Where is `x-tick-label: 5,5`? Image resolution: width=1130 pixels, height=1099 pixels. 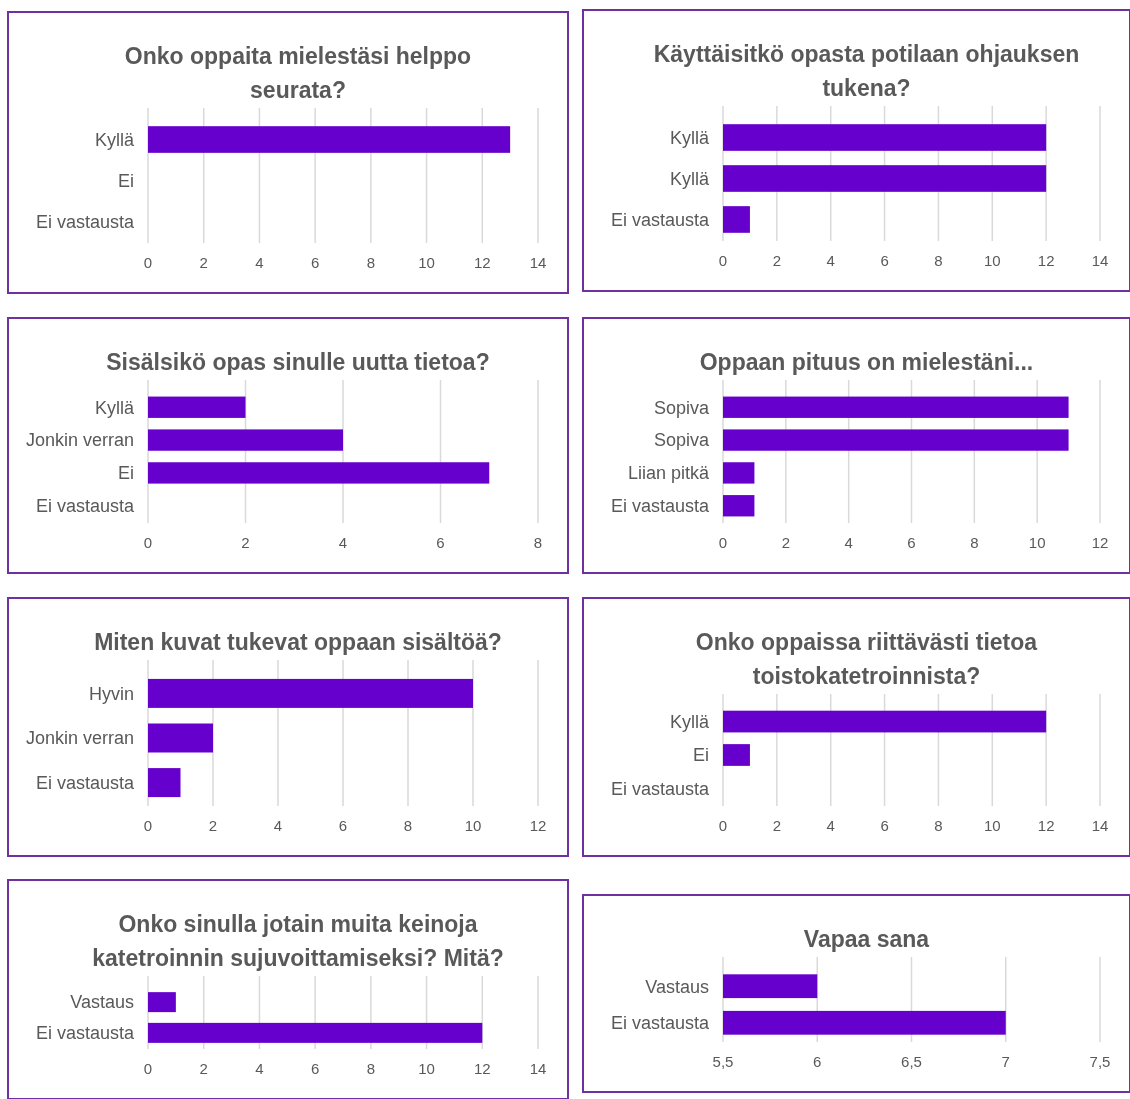 x-tick-label: 5,5 is located at coordinates (723, 1061).